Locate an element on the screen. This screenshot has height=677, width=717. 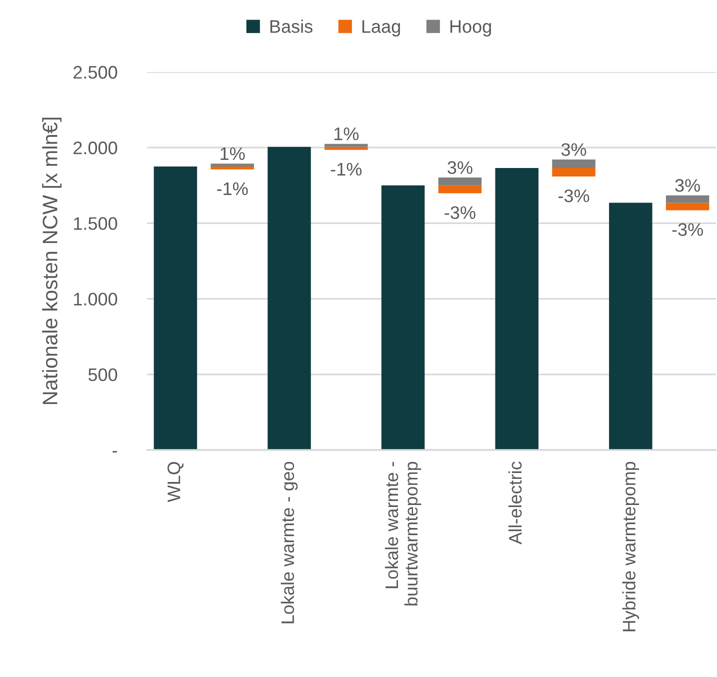
x-tick-label: Hybride warmtepomp is located at coordinates (631, 547).